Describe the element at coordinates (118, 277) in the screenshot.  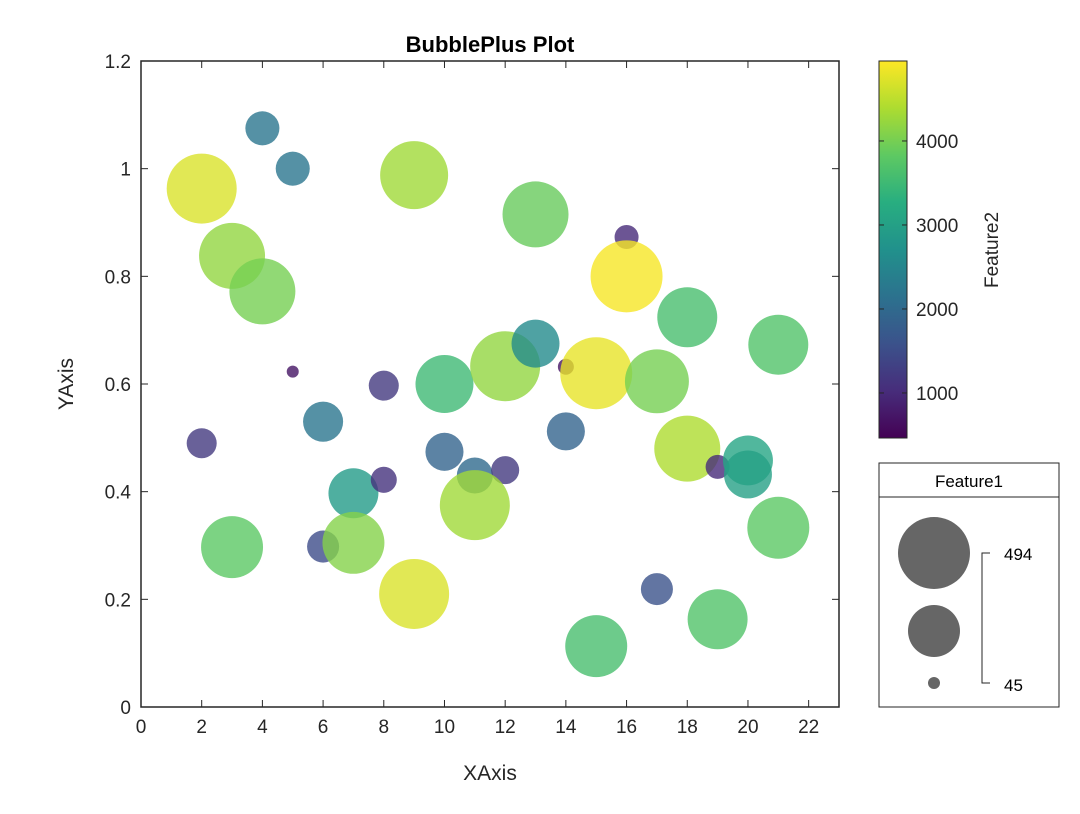
I see `y-tick-label: 0.8` at that location.